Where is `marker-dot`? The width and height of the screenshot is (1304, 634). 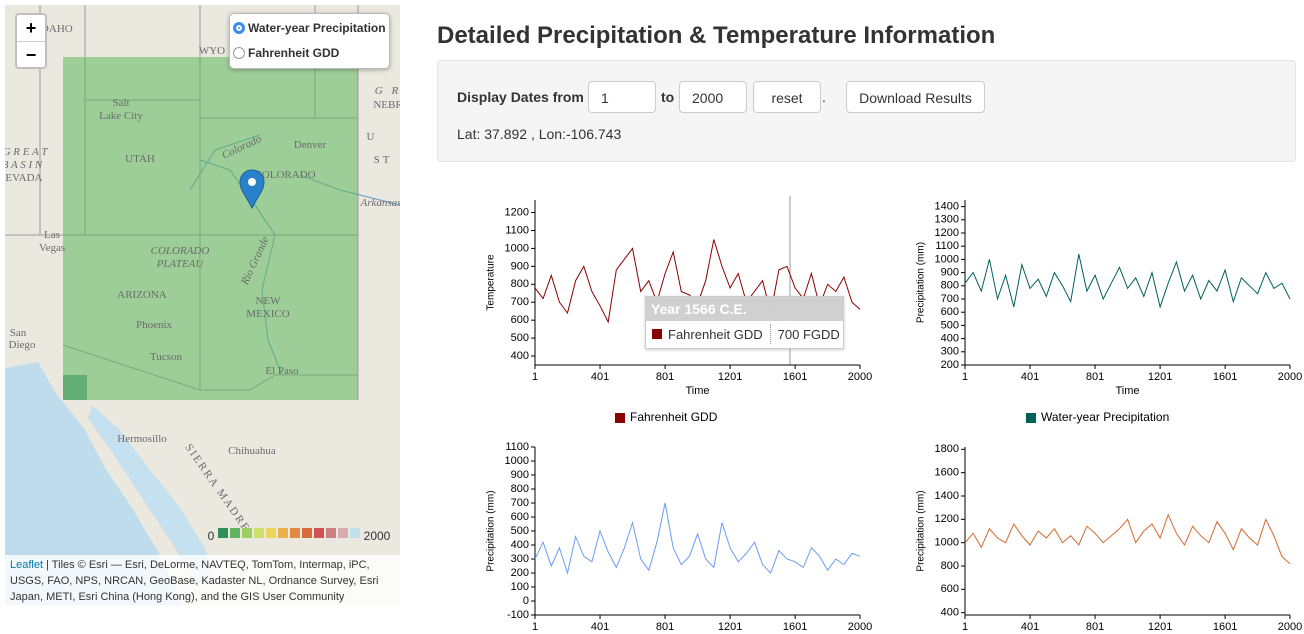
marker-dot is located at coordinates (252, 182).